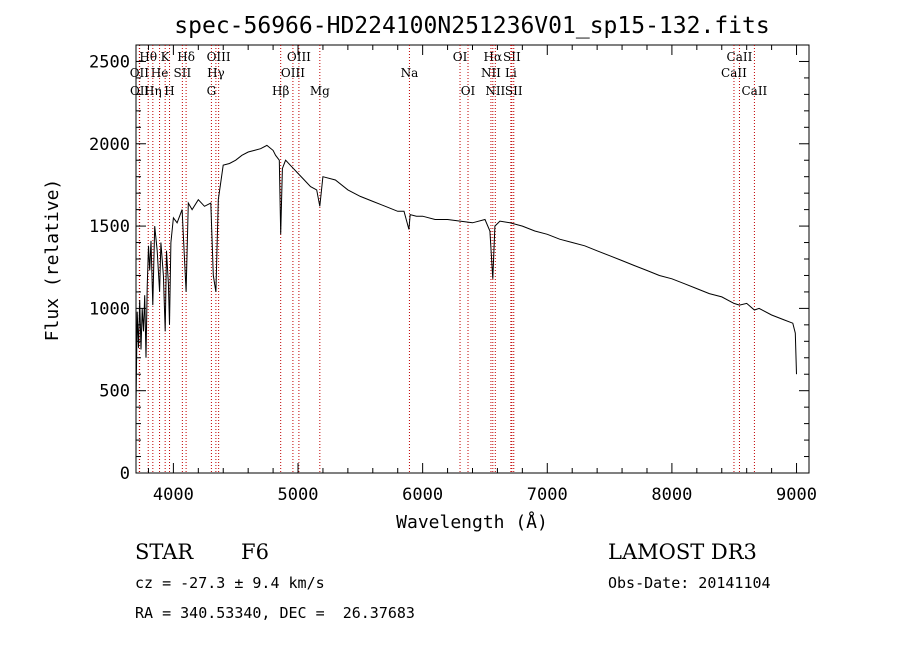 Image resolution: width=900 pixels, height=649 pixels. Describe the element at coordinates (422, 495) in the screenshot. I see `x-tick-label: 6000` at that location.